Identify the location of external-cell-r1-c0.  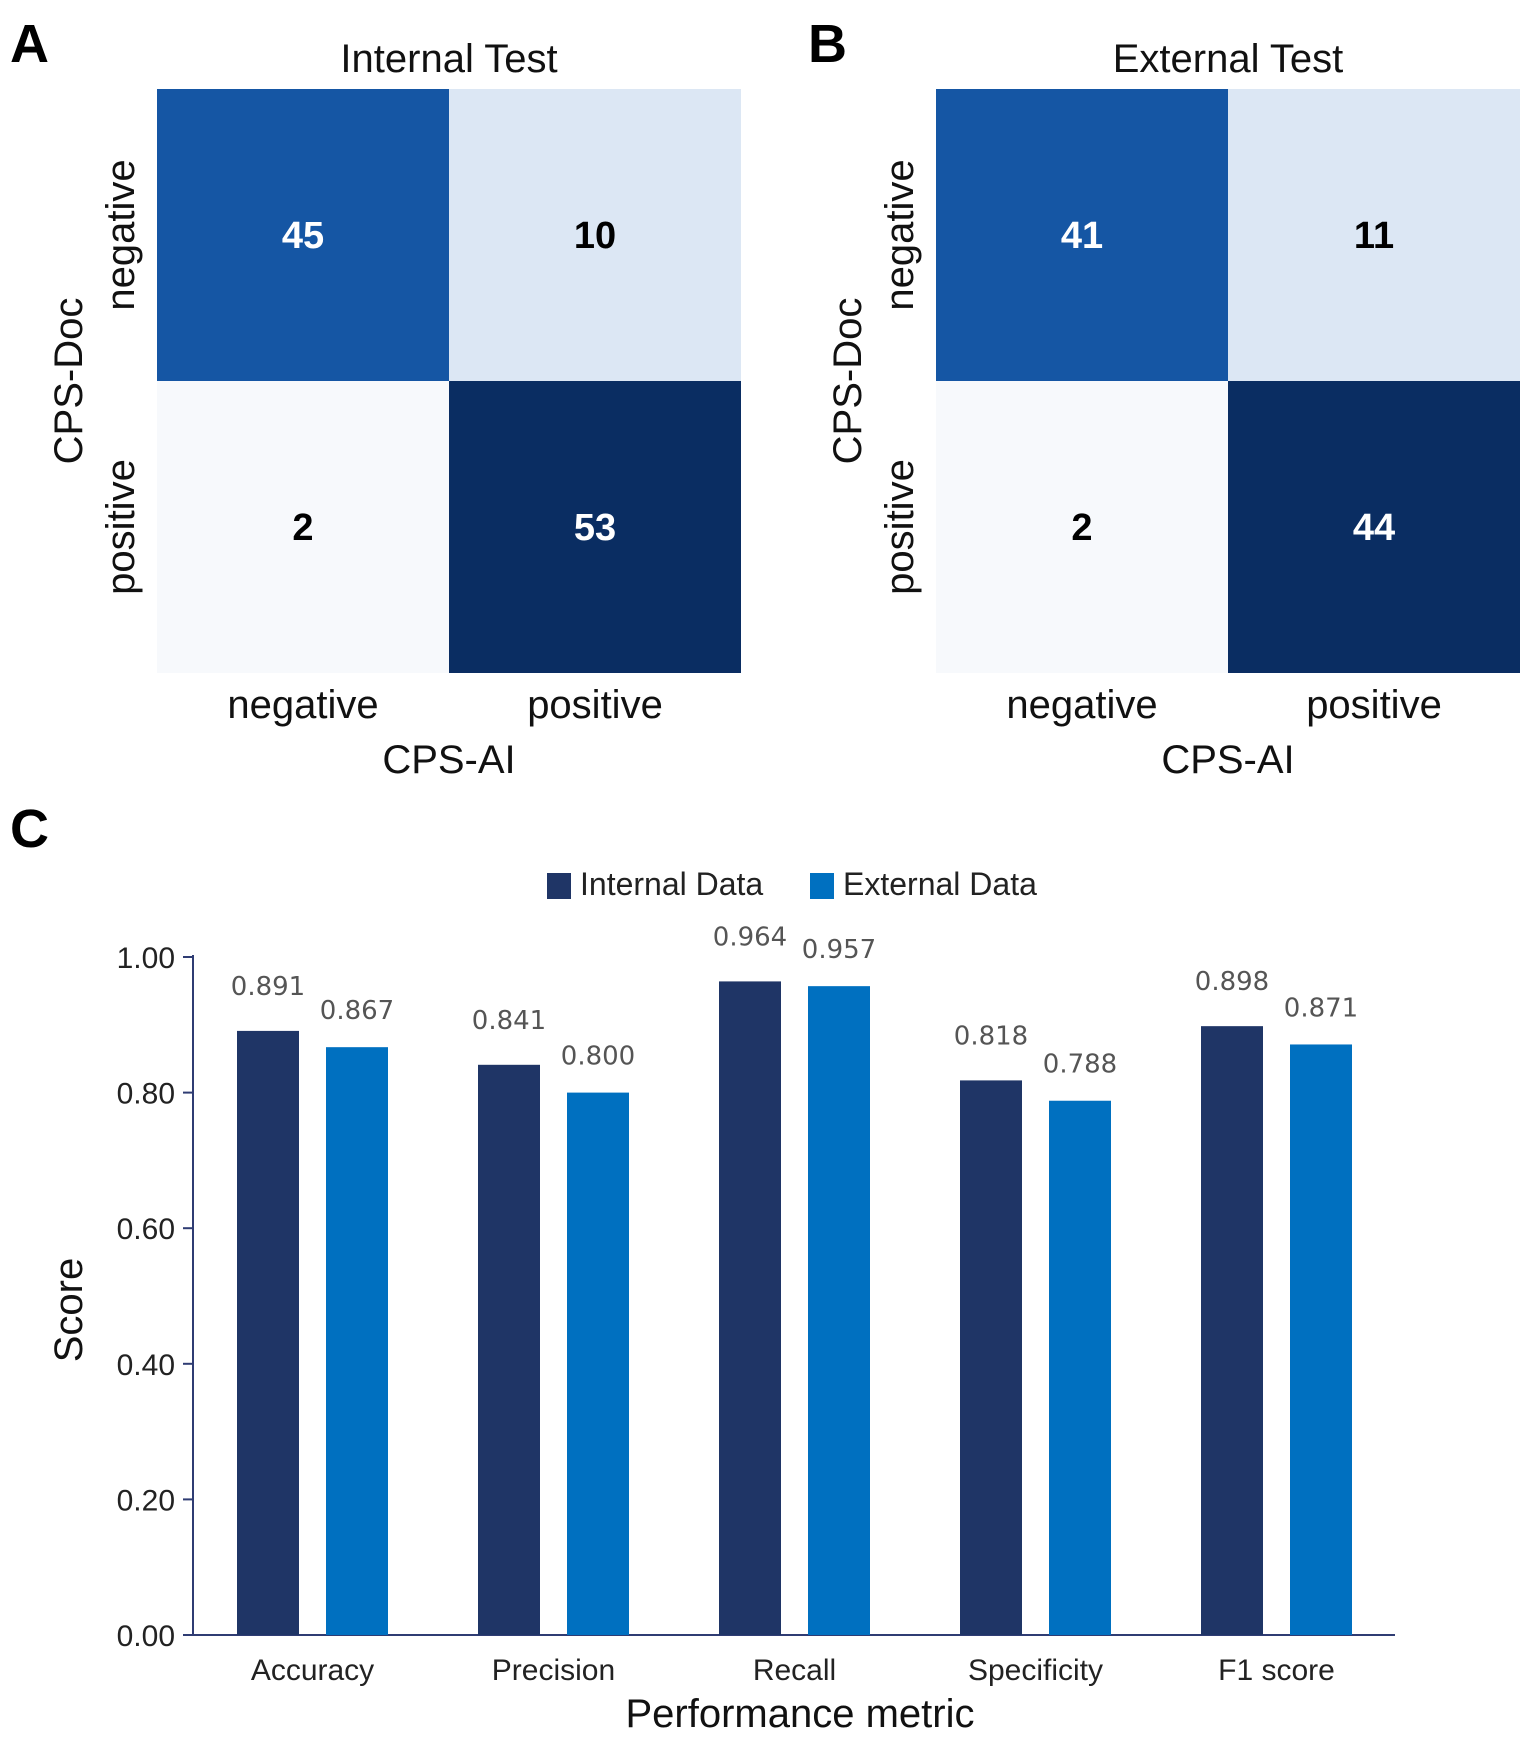
(1082, 527).